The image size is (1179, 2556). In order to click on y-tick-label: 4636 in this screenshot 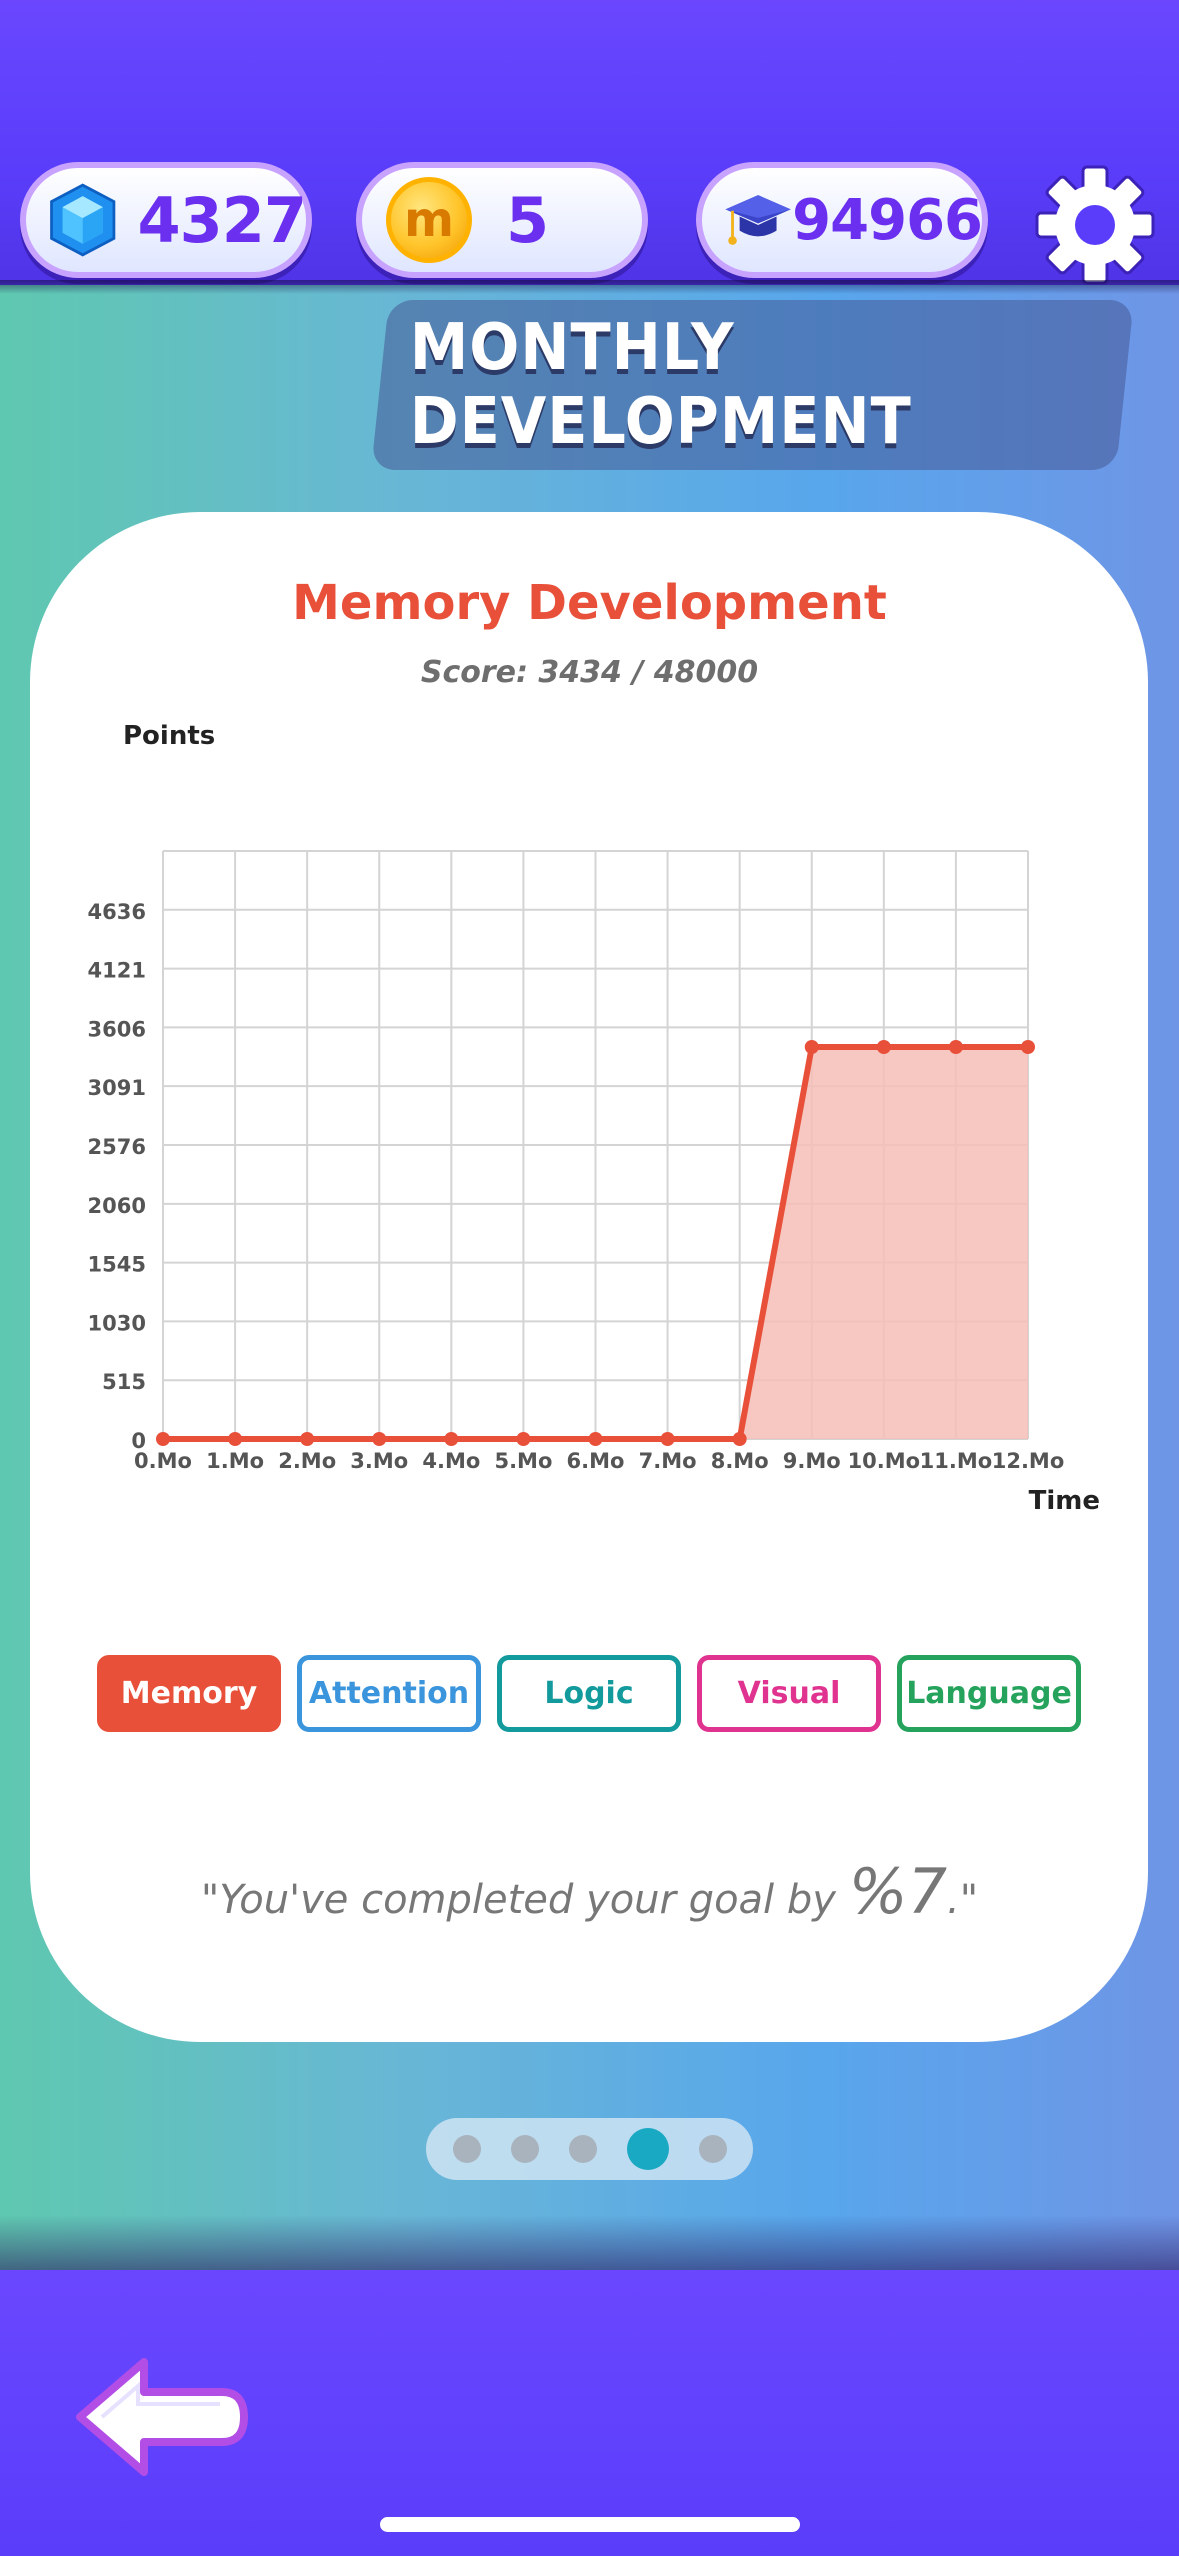, I will do `click(117, 912)`.